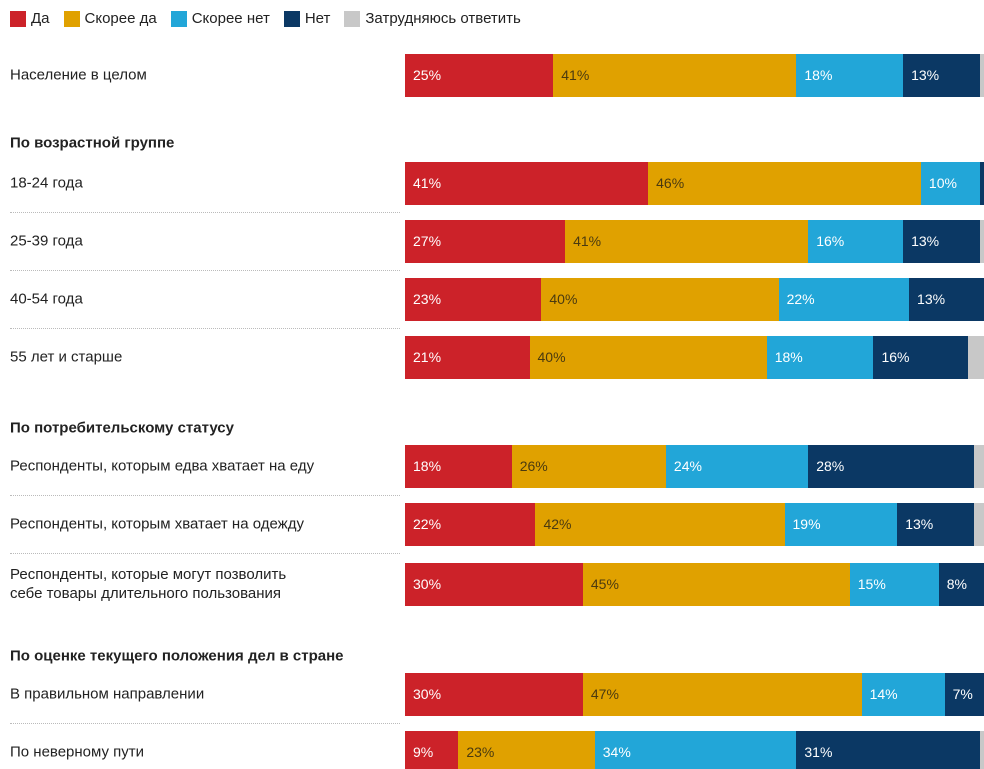 The height and width of the screenshot is (769, 984). I want to click on bar-segment: 21%, so click(467, 357).